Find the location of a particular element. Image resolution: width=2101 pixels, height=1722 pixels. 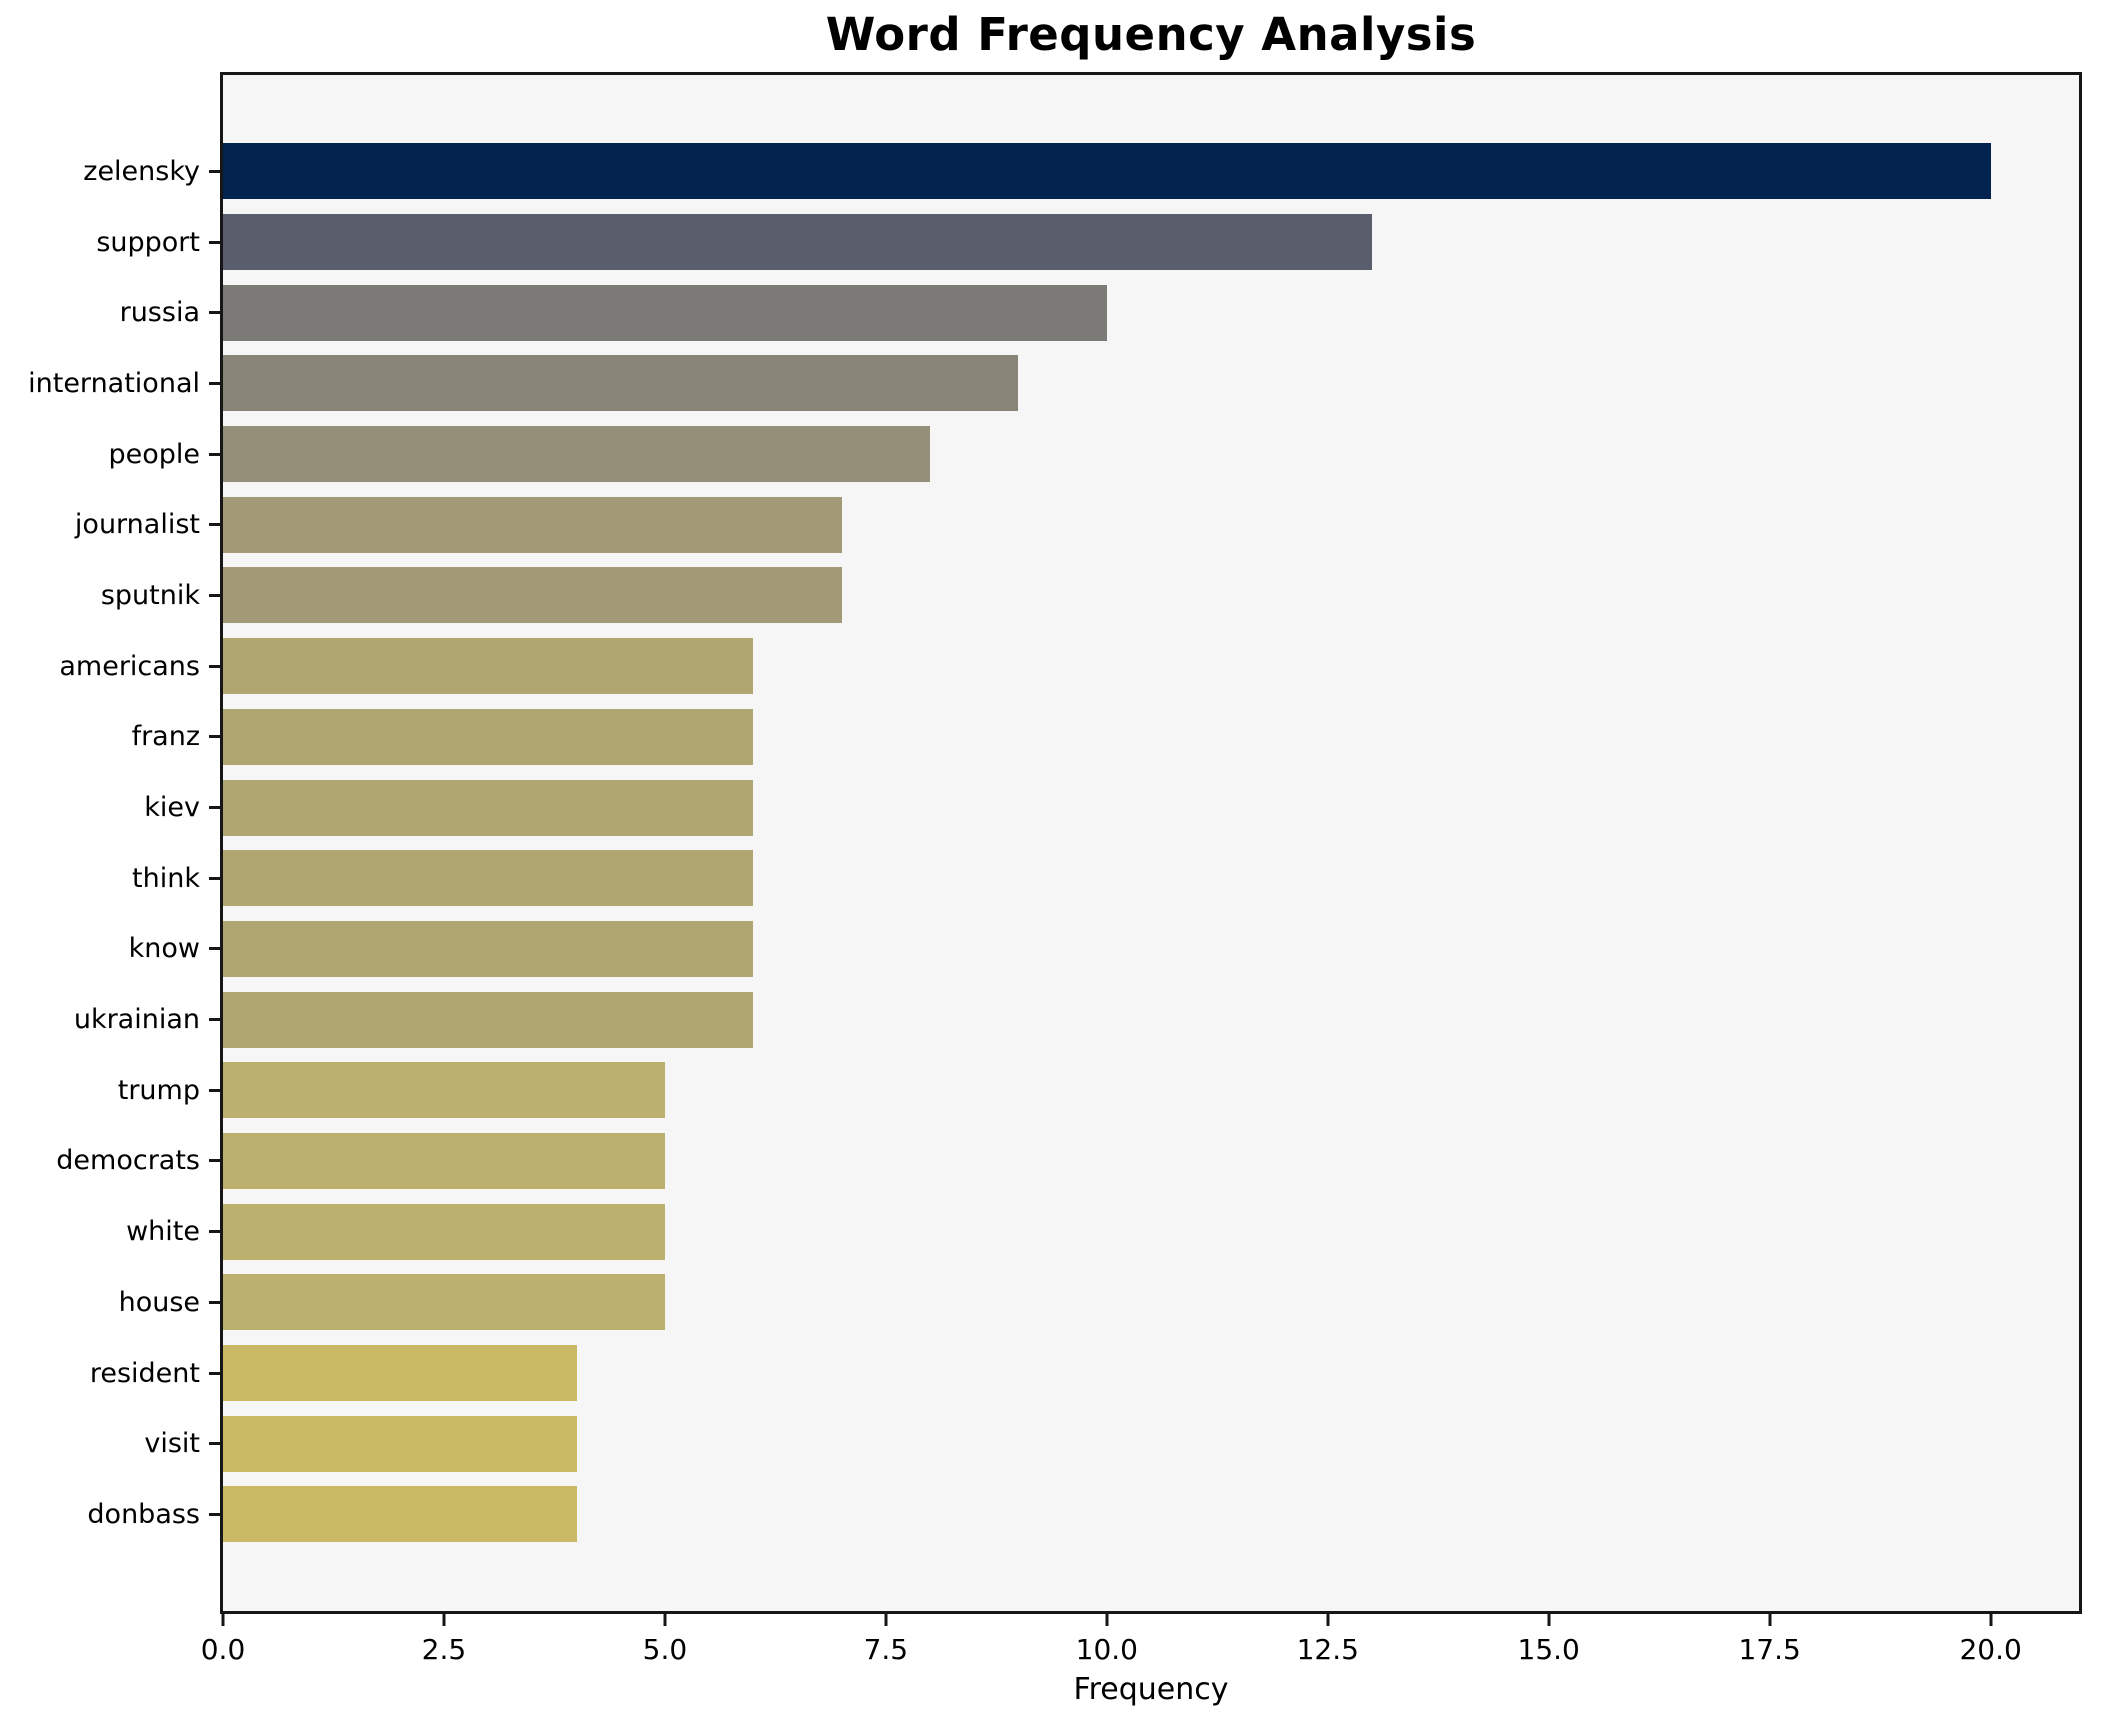

y-tick-label: trump is located at coordinates (158, 1090).